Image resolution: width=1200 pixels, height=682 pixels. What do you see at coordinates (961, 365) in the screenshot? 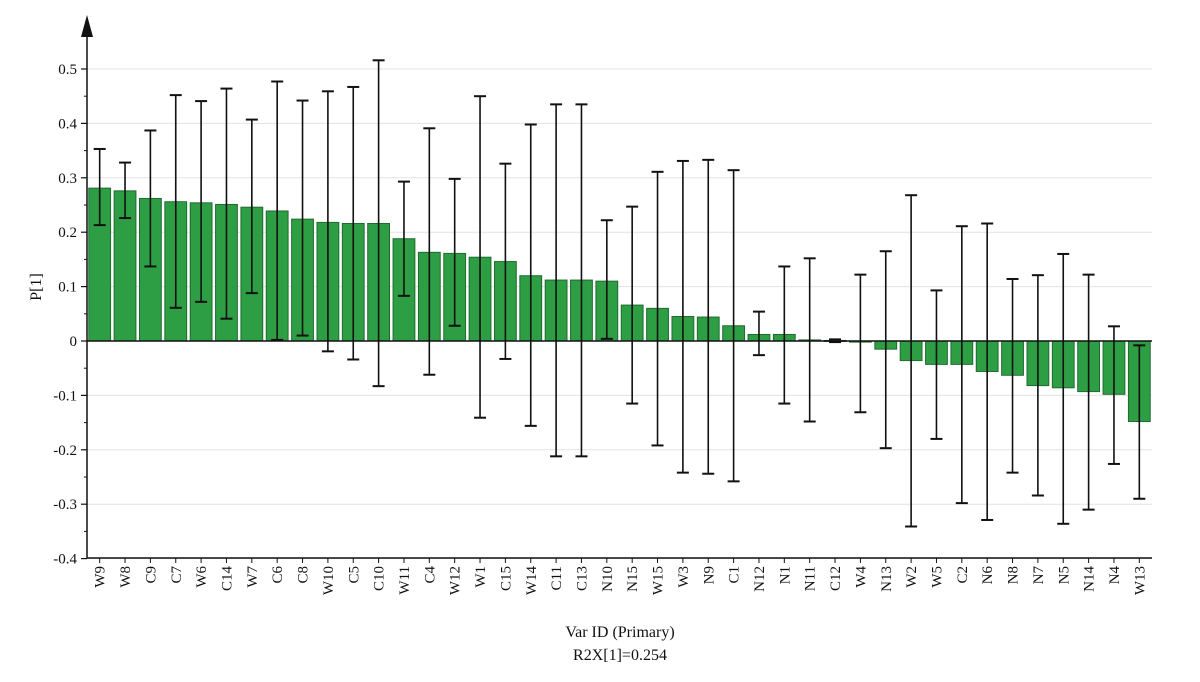
I see `errorbar-c2` at bounding box center [961, 365].